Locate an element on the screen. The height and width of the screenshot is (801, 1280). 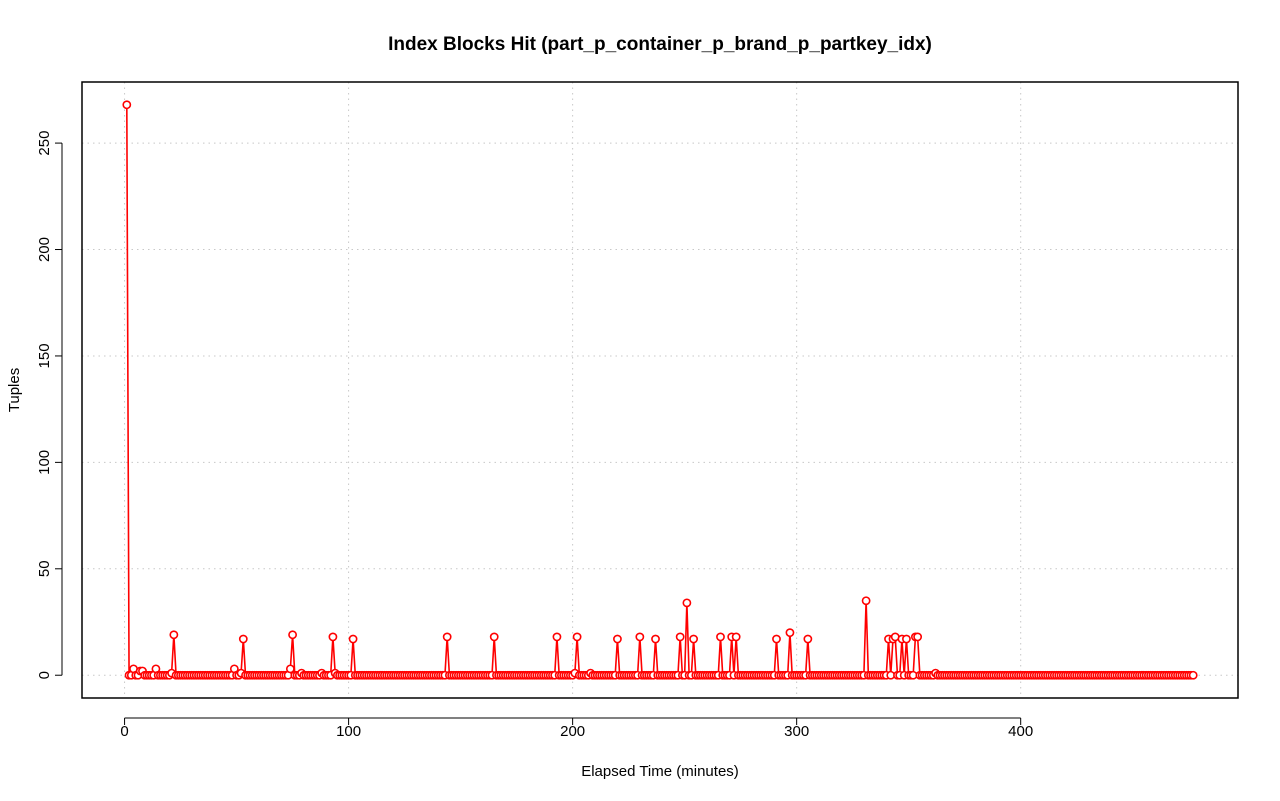
y-tick-label: 50 is located at coordinates (44, 568).